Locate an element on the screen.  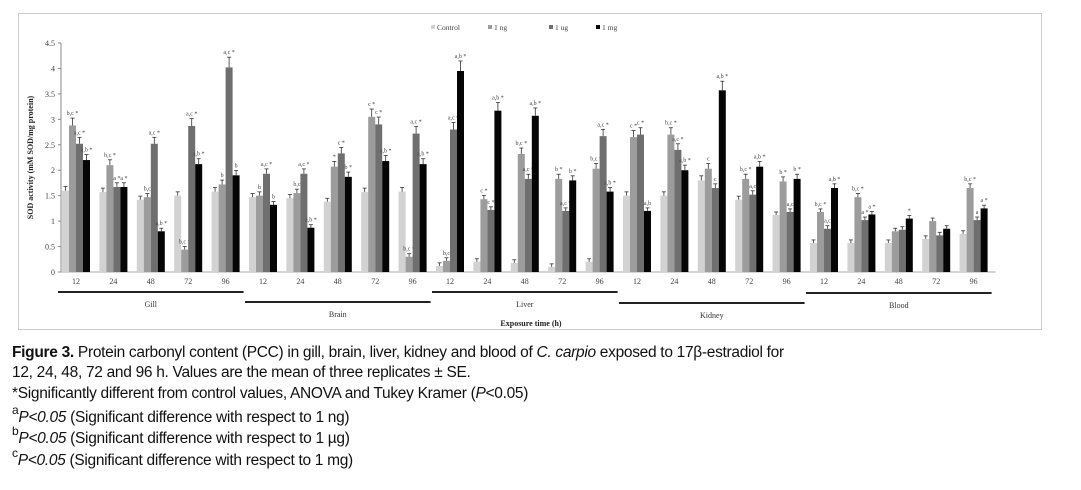
organ-label: Brain is located at coordinates (338, 314).